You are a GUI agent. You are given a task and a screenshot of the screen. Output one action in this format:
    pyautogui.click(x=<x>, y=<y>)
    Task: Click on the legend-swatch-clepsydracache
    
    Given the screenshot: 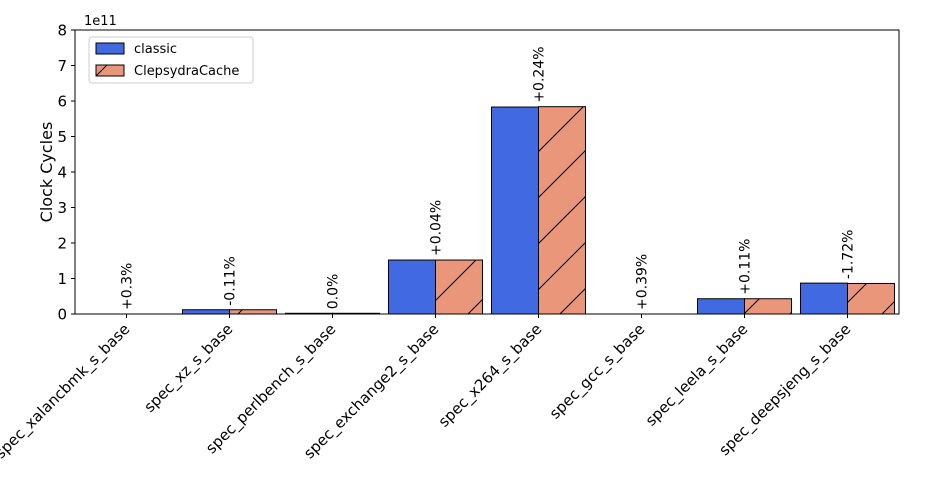 What is the action you would take?
    pyautogui.click(x=110, y=70)
    